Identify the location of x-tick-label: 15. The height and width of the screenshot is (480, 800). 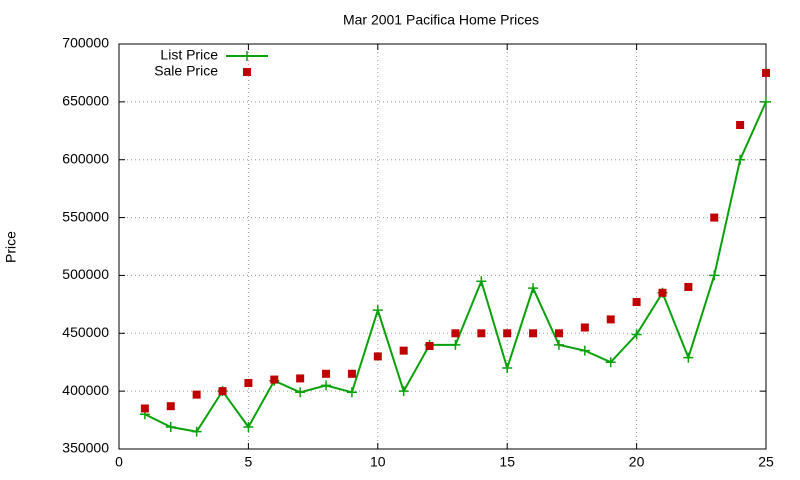
(507, 462).